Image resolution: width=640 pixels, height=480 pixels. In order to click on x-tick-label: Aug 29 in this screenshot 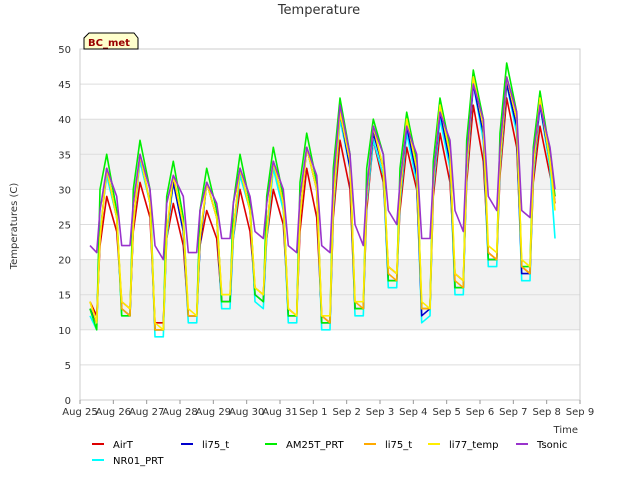, I will do `click(213, 412)`.